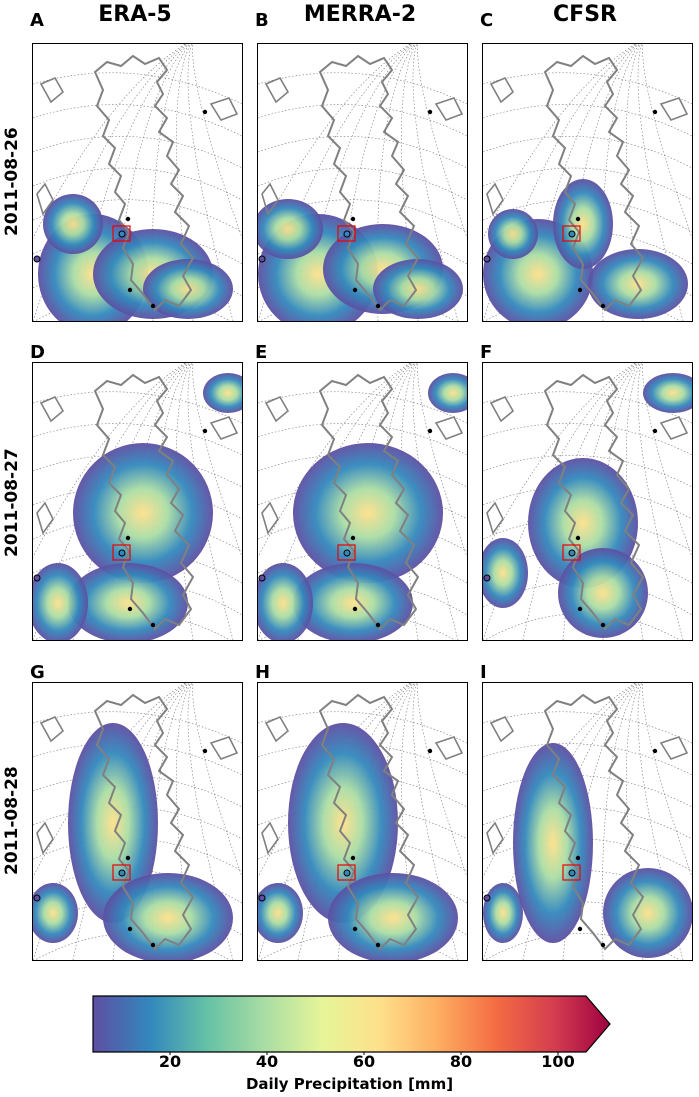  I want to click on colorbar-tick-label-40: 40, so click(267, 1061).